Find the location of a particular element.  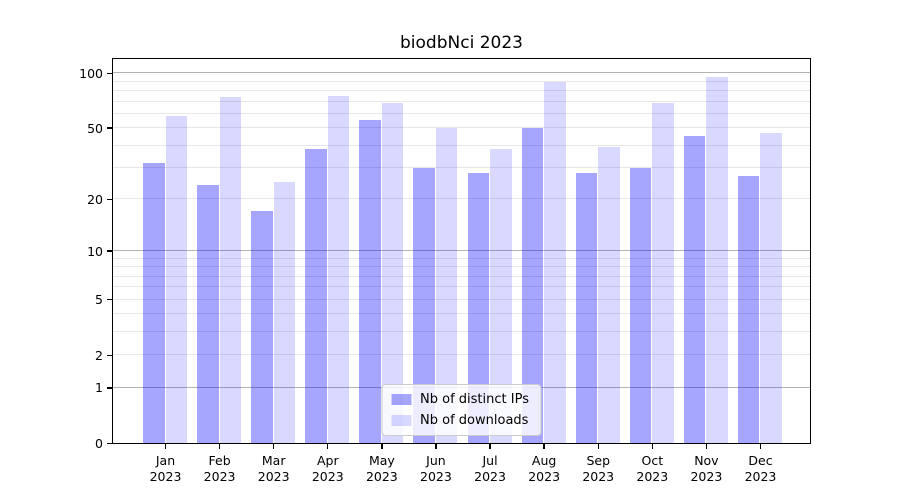

bar-jan-distinct-ips is located at coordinates (154, 302).